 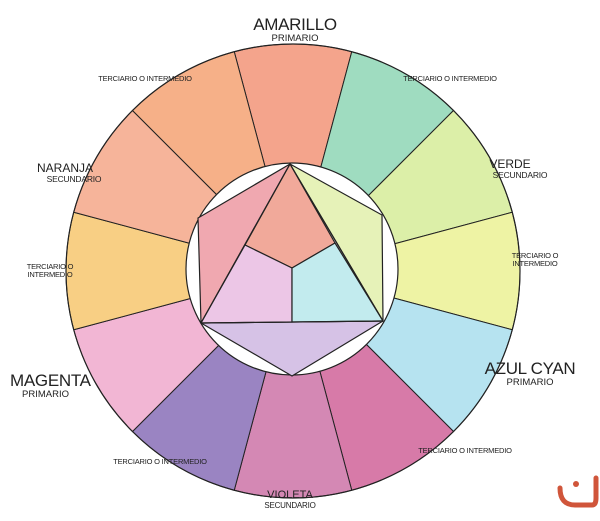 I want to click on label-naranja: NARANJA SECUNDARIO, so click(x=65, y=173).